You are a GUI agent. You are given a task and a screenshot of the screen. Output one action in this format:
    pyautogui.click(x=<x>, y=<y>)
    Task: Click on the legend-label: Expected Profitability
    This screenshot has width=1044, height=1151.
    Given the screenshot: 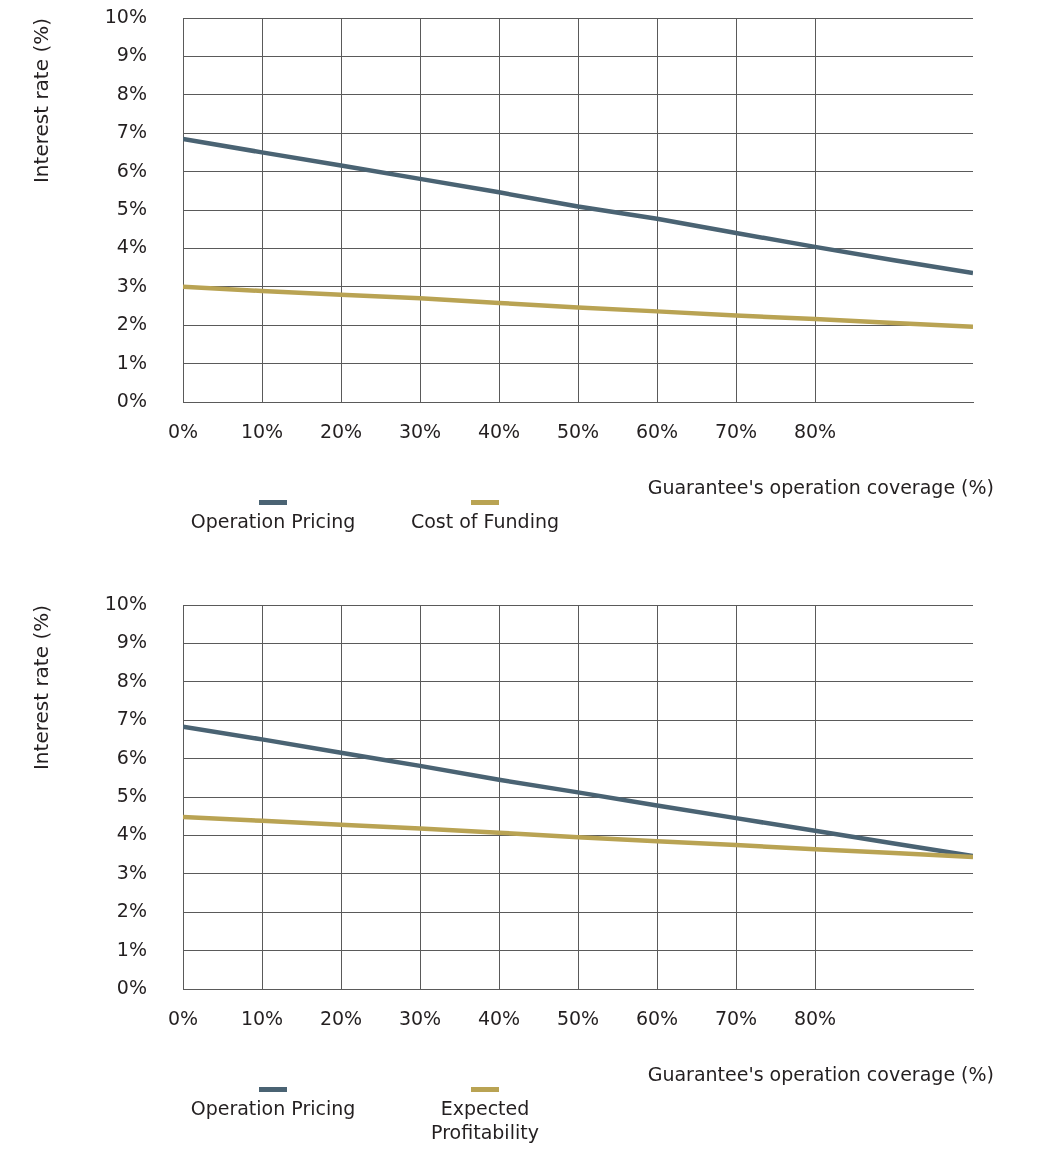 What is the action you would take?
    pyautogui.click(x=485, y=1120)
    